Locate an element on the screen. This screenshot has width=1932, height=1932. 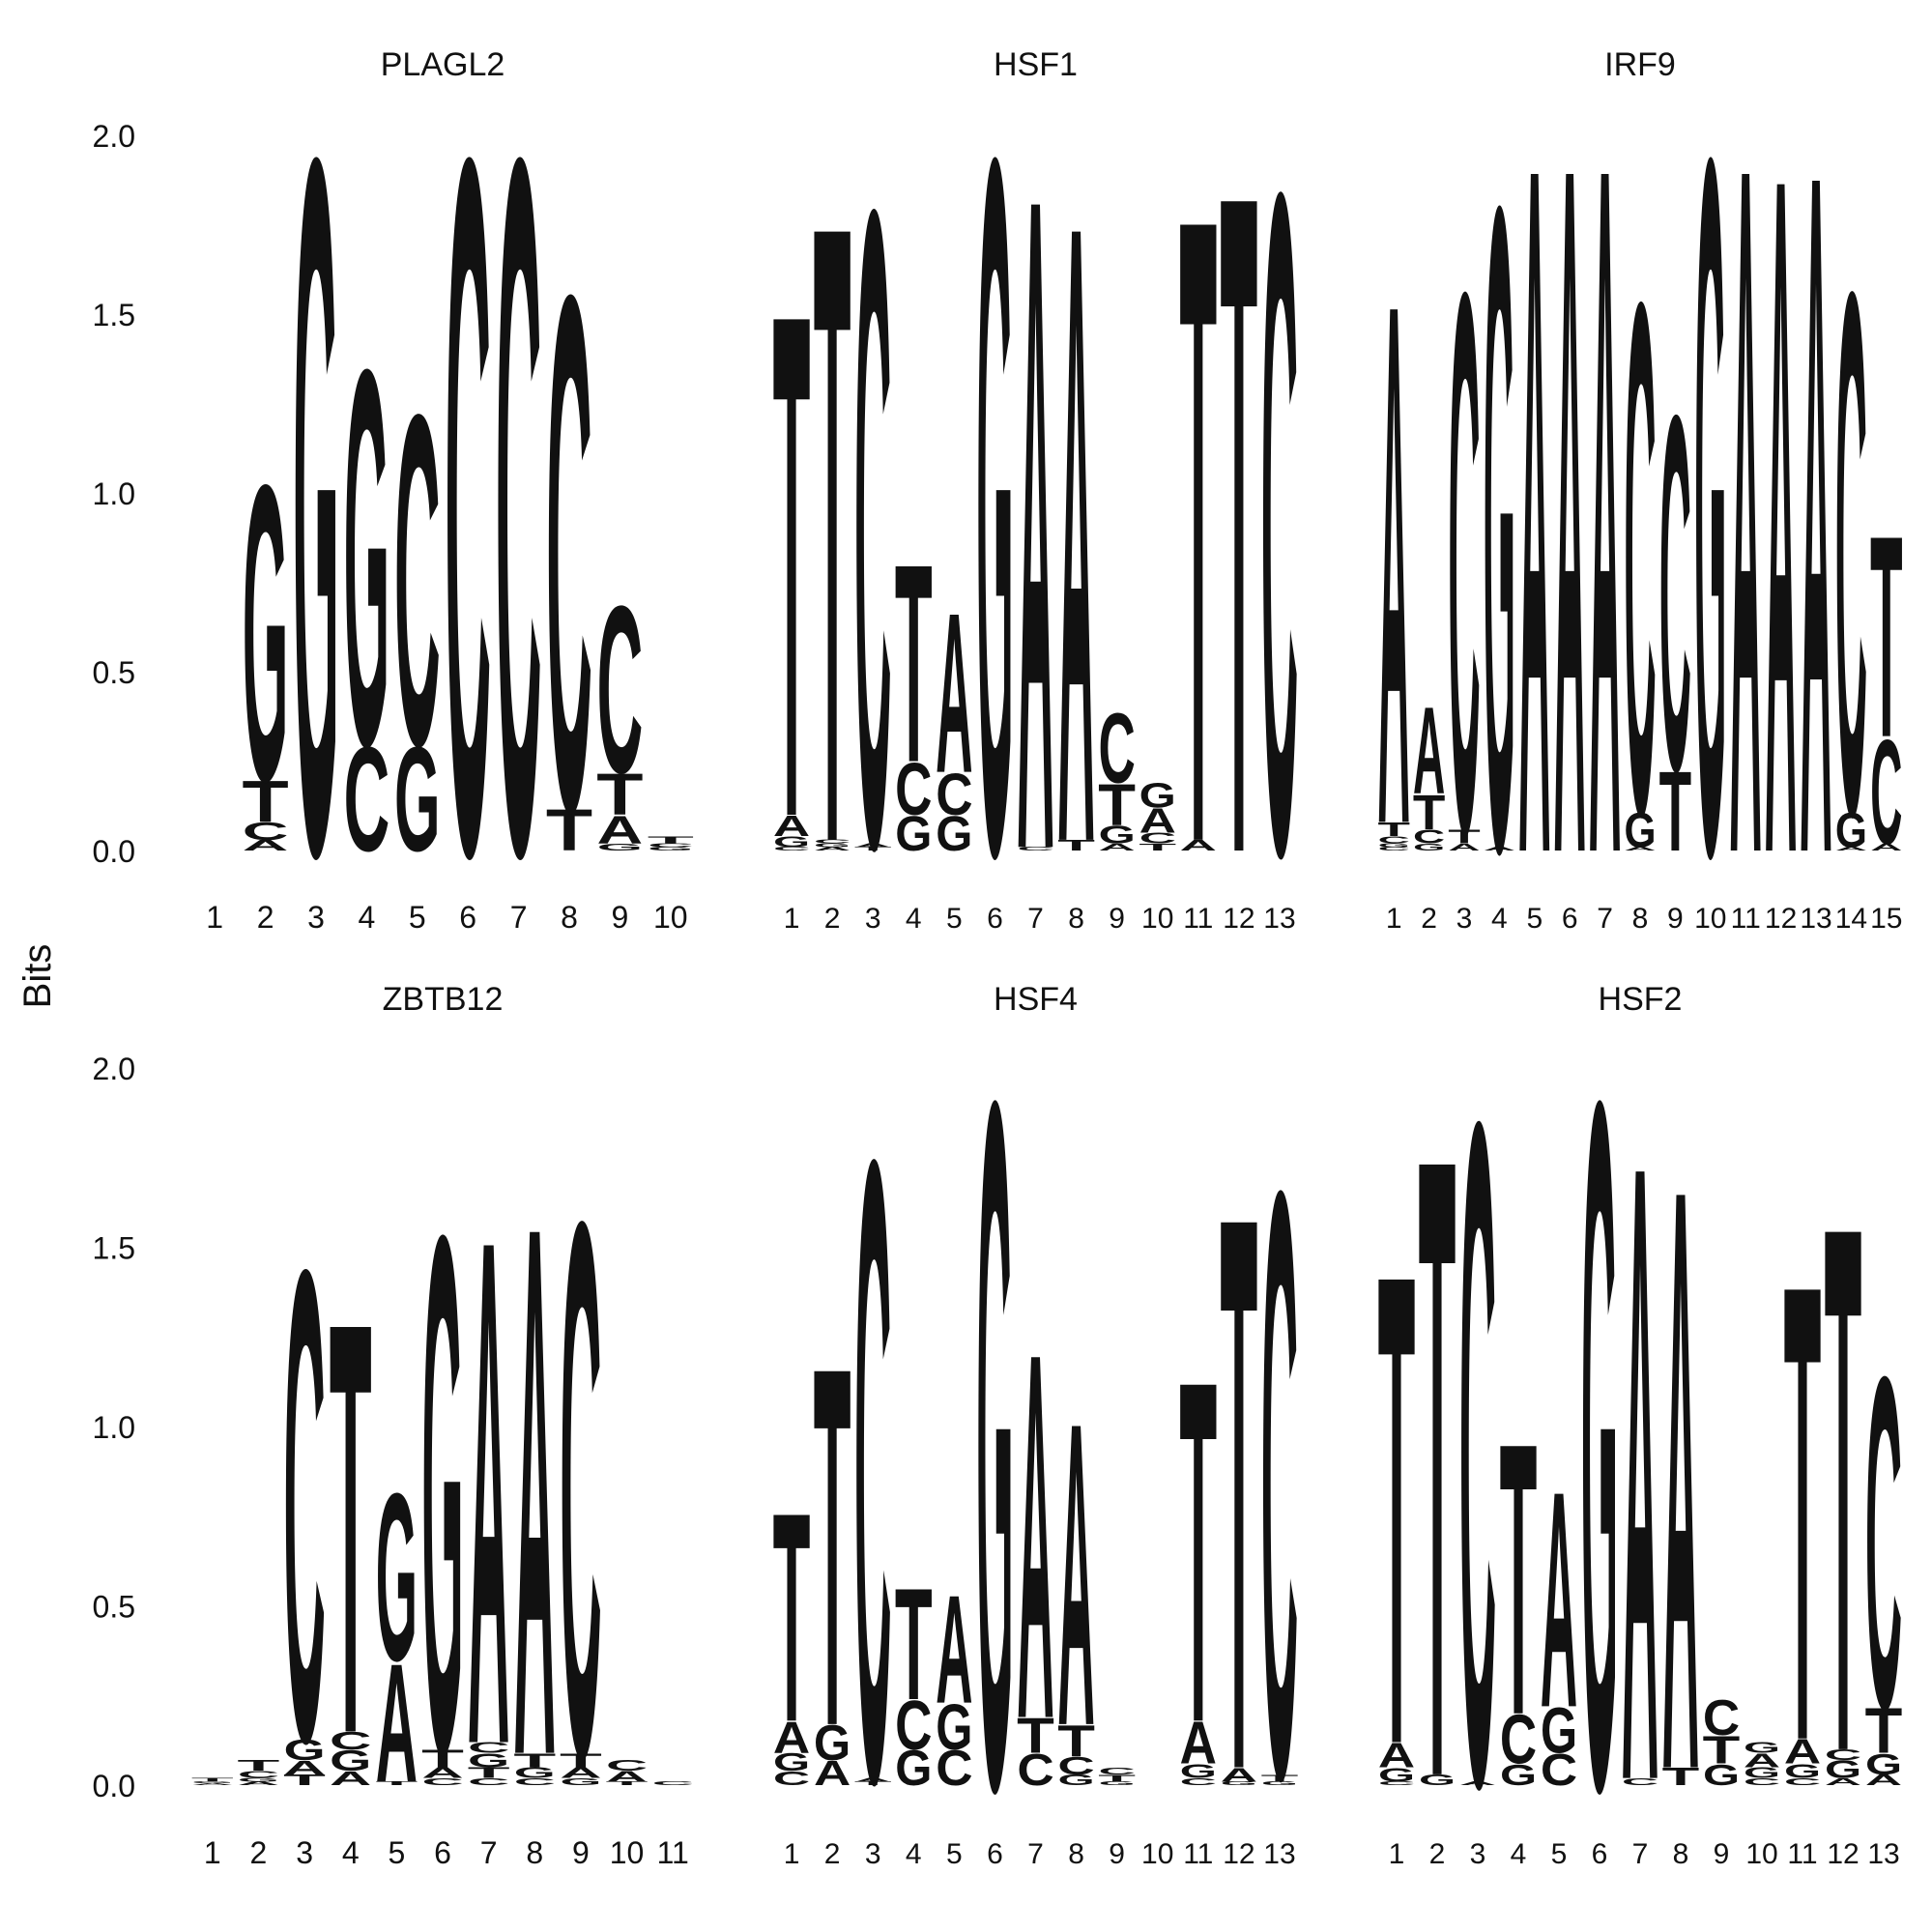
x-tick-label: 4 is located at coordinates (914, 919).